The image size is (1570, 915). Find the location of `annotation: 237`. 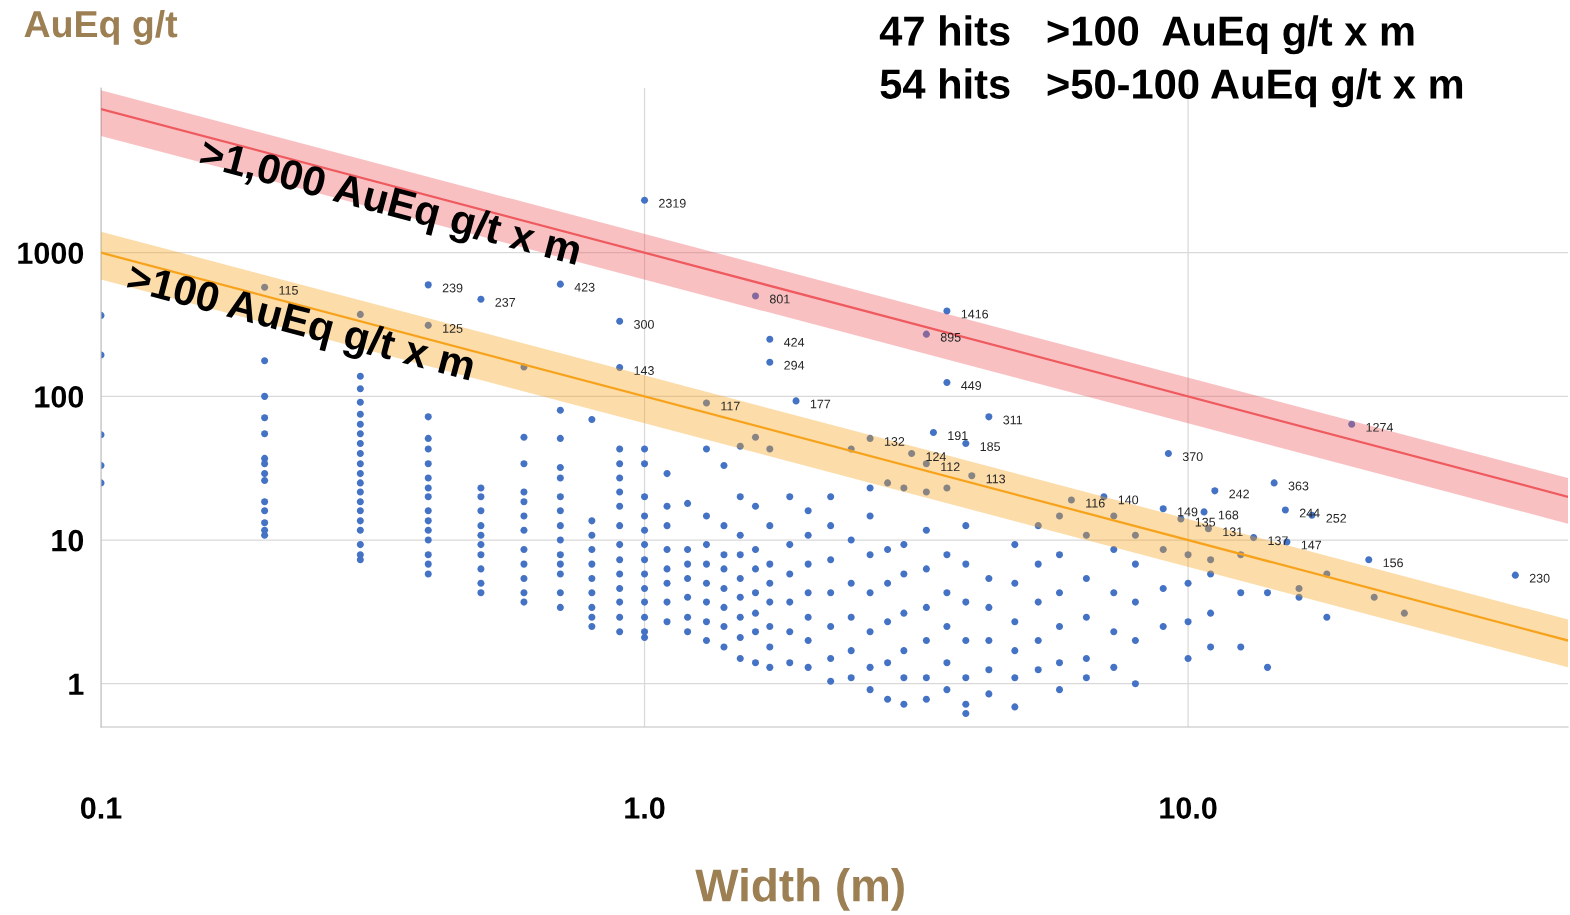

annotation: 237 is located at coordinates (505, 302).